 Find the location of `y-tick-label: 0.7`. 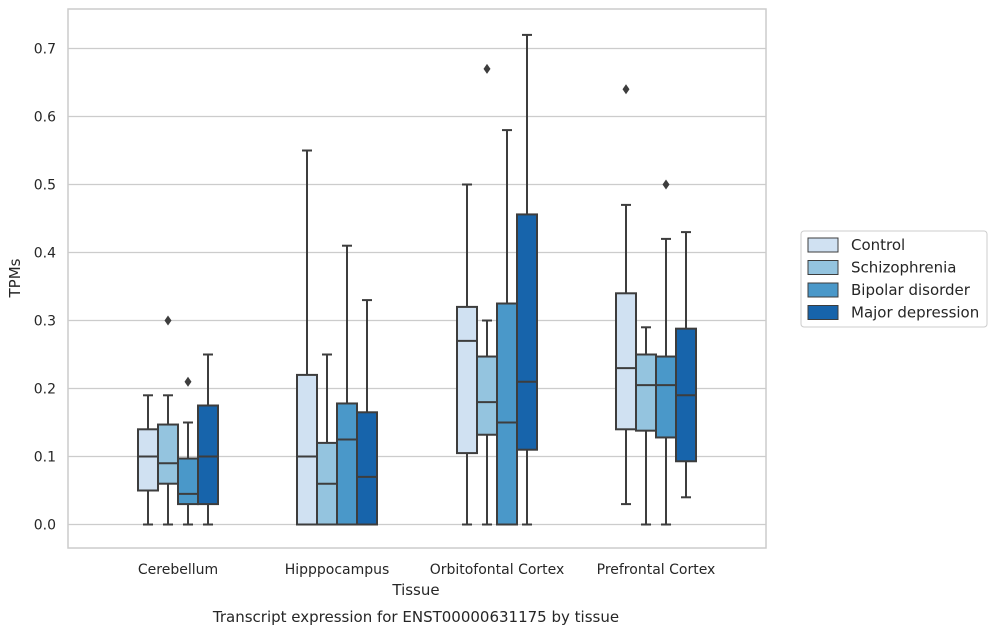

y-tick-label: 0.7 is located at coordinates (45, 50).